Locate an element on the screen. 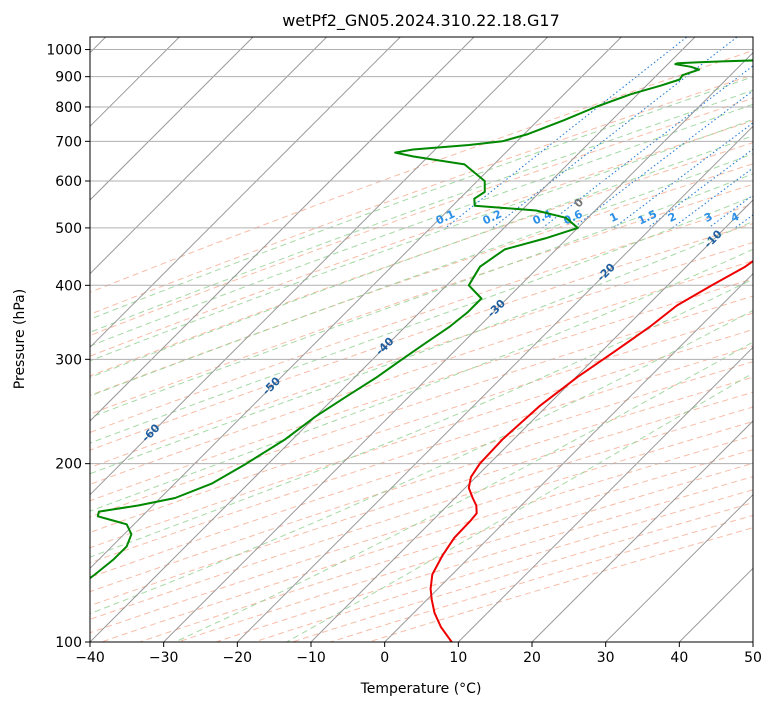  mixing-ratio-label: 6 is located at coordinates (771, 217).